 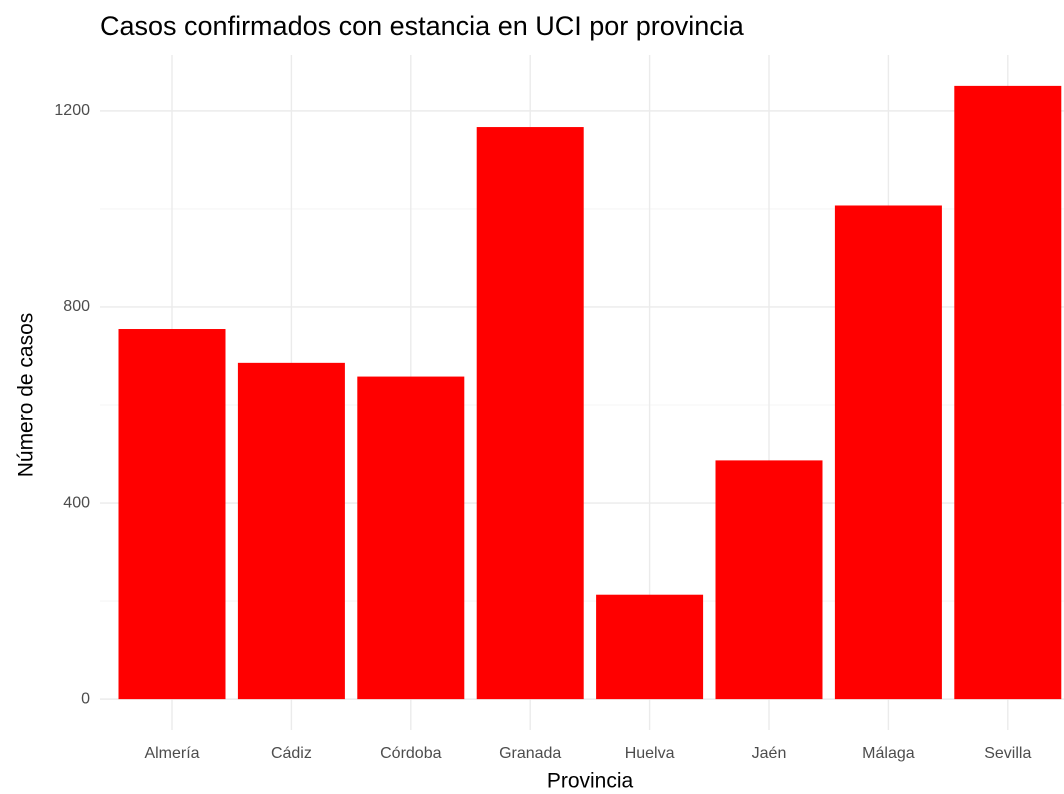 What do you see at coordinates (85, 698) in the screenshot?
I see `y-tick-label: 0` at bounding box center [85, 698].